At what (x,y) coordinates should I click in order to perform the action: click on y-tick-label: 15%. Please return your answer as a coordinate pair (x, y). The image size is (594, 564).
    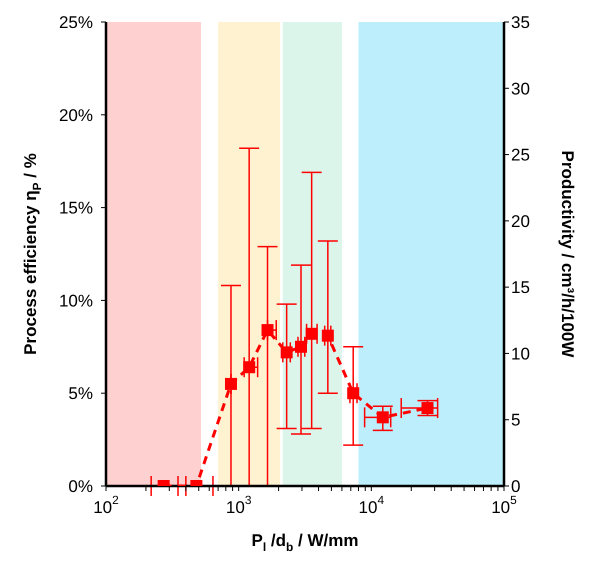
    Looking at the image, I should click on (75, 208).